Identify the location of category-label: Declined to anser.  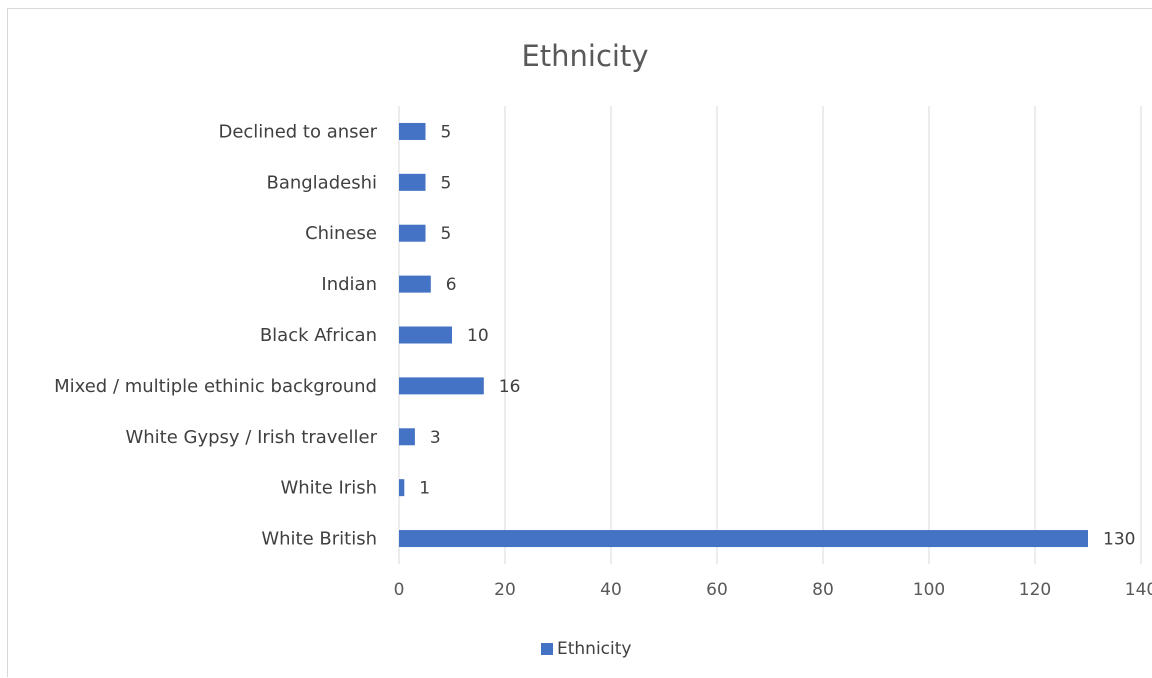
(297, 131).